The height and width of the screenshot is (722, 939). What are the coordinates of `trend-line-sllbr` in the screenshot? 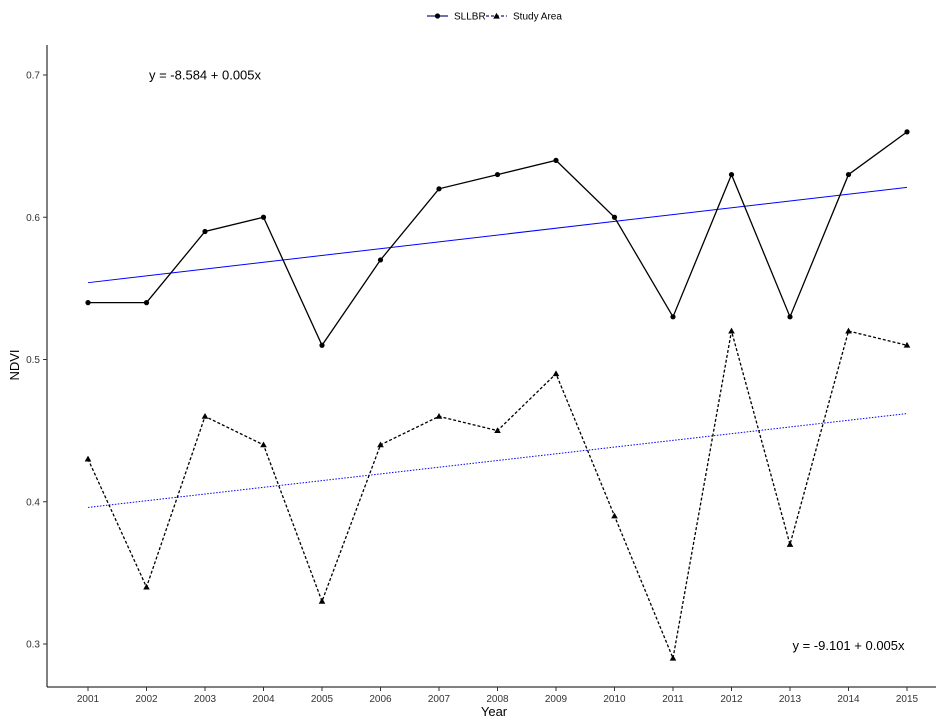 It's located at (497, 235).